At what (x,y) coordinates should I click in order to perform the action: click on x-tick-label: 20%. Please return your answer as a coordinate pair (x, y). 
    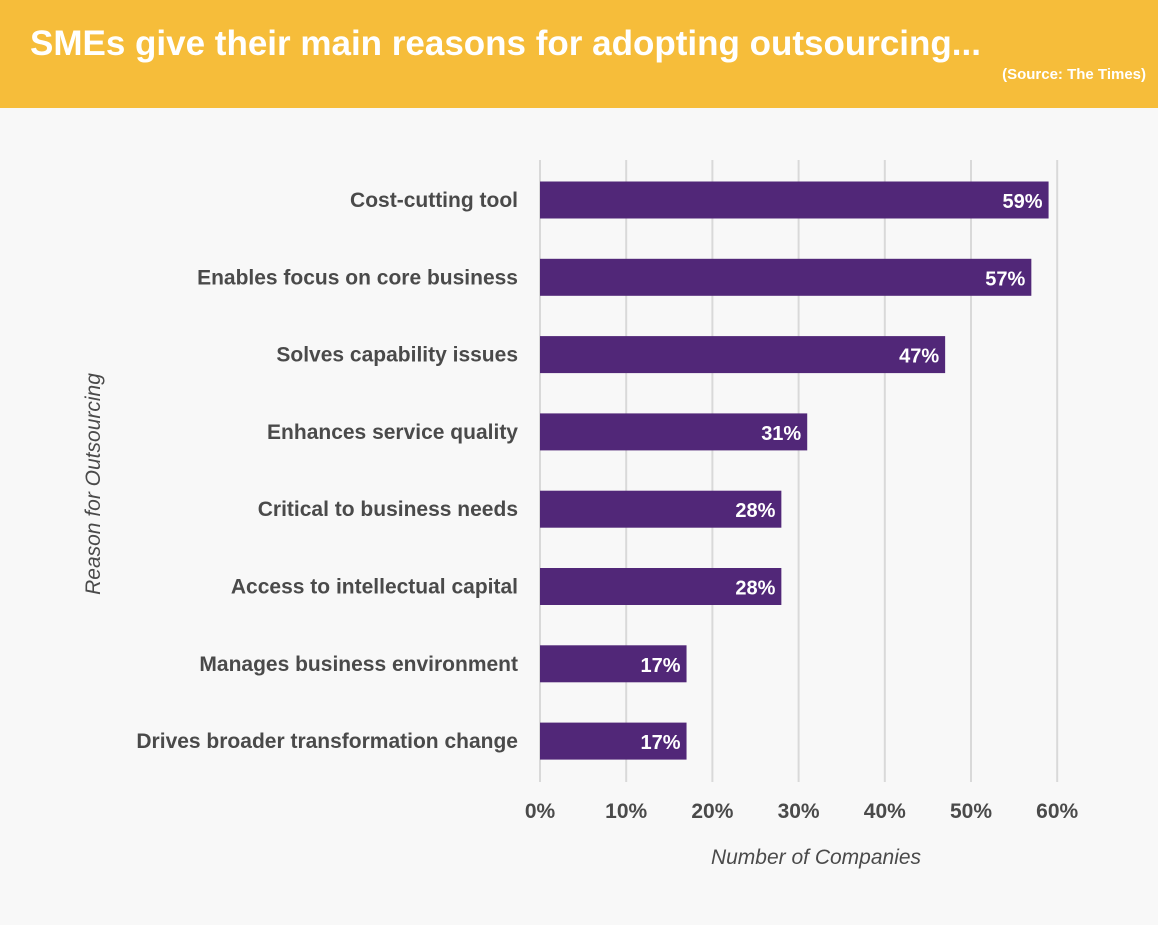
    Looking at the image, I should click on (712, 811).